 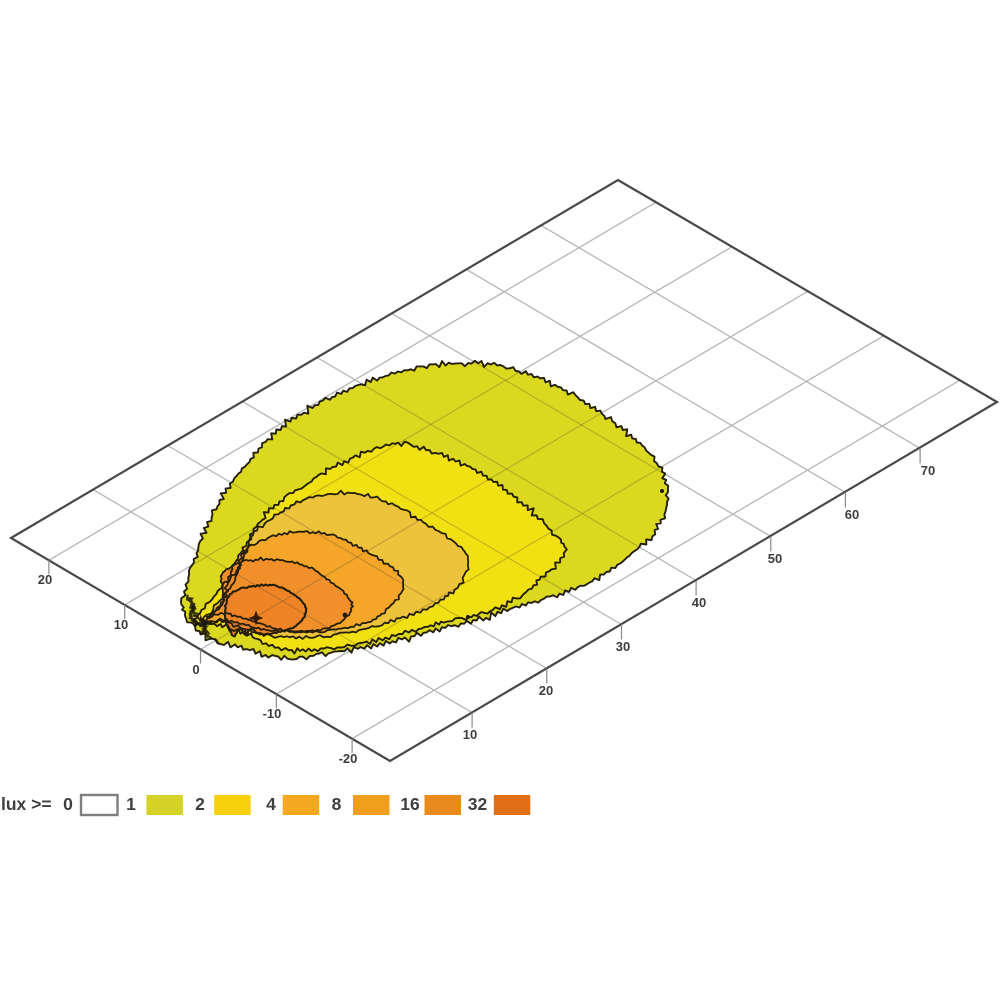 What do you see at coordinates (337, 804) in the screenshot?
I see `svg-text: 8` at bounding box center [337, 804].